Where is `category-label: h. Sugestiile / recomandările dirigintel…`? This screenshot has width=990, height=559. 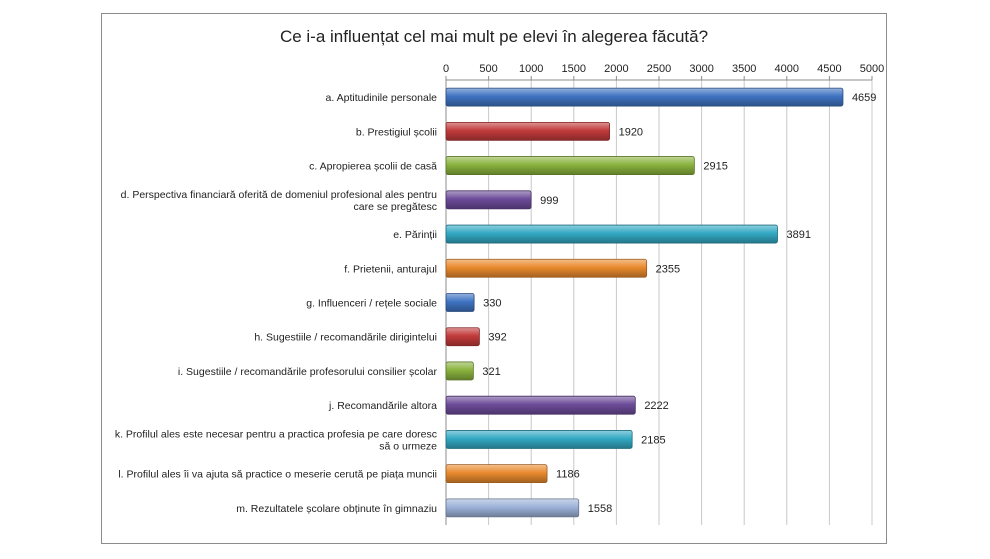 category-label: h. Sugestiile / recomandările dirigintel… is located at coordinates (345, 338).